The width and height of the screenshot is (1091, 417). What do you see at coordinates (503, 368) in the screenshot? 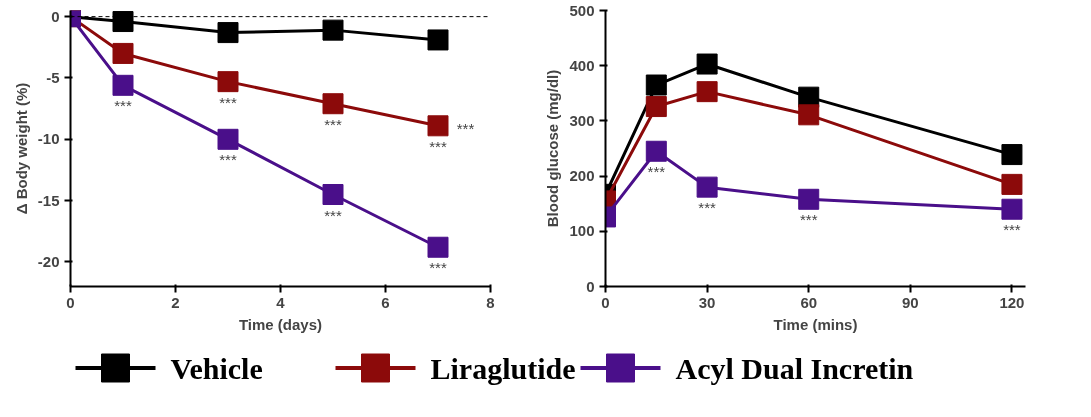
I see `legend-label: Liraglutide` at bounding box center [503, 368].